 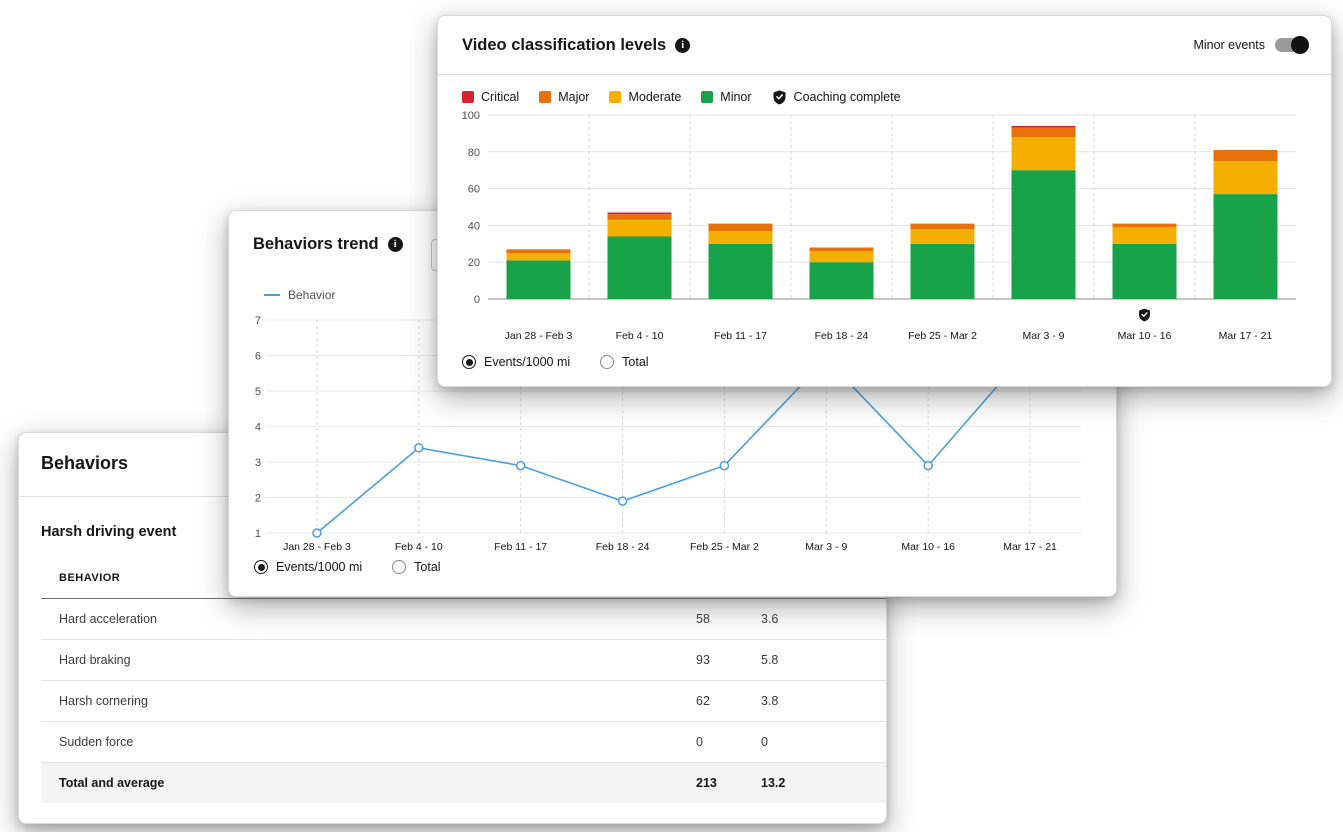 I want to click on minor-events-toggle-group: Minor events, so click(x=1251, y=45).